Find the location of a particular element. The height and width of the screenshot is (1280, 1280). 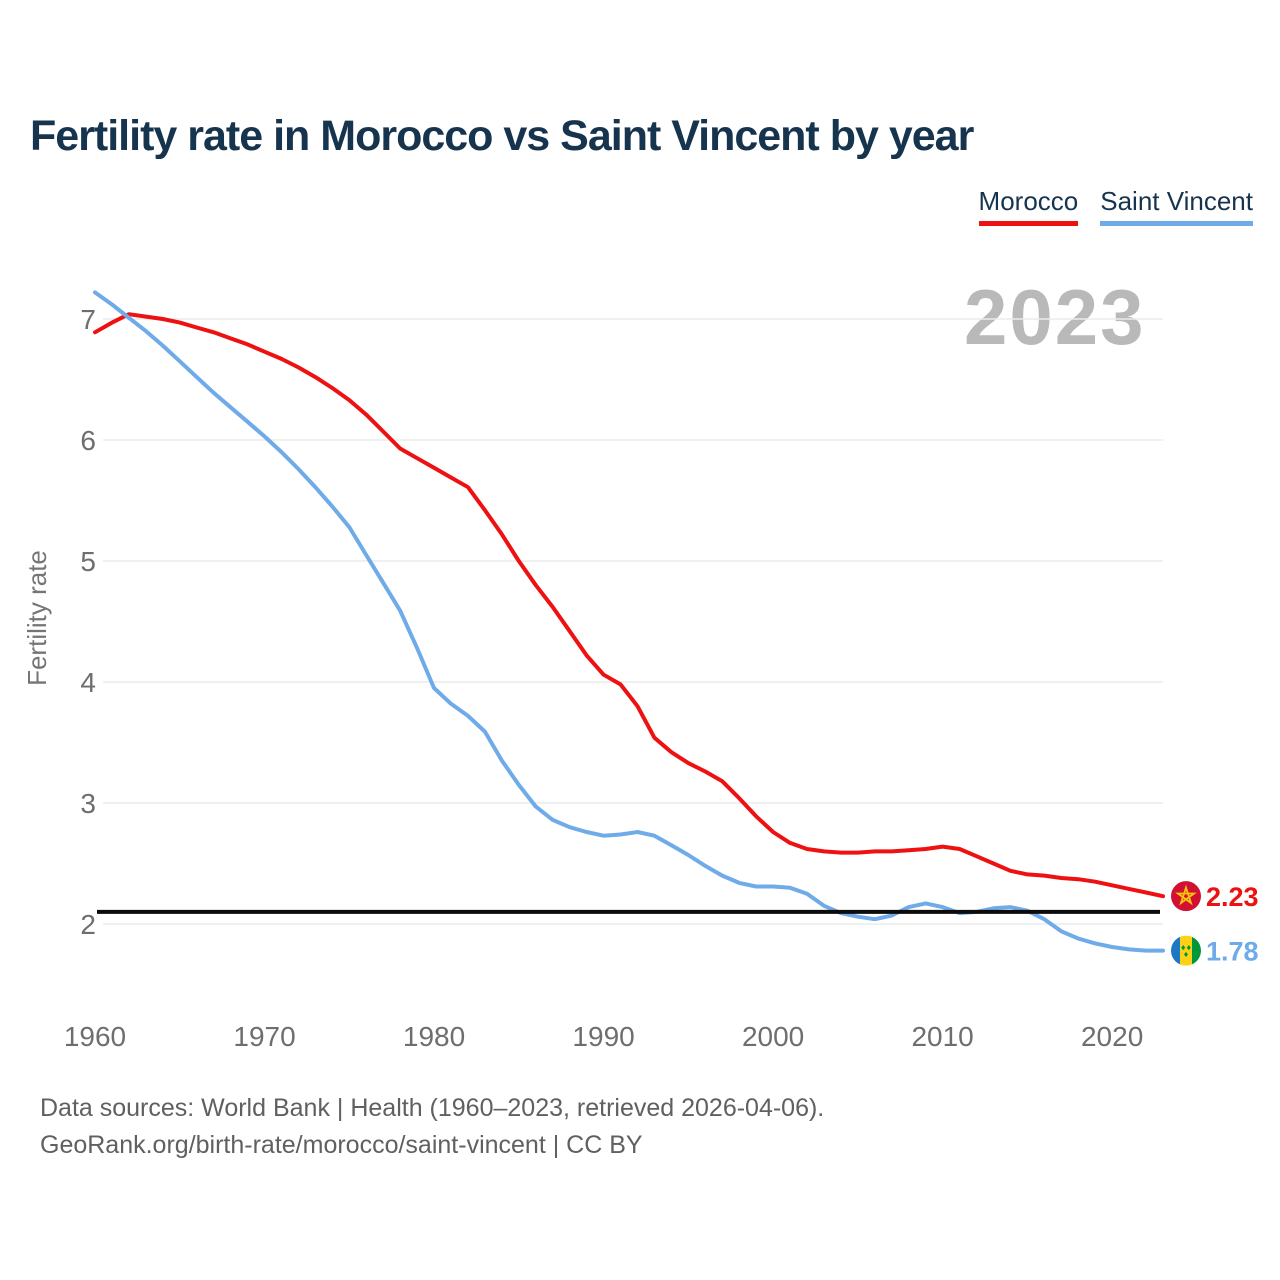

morocco-flag-icon is located at coordinates (1186, 896).